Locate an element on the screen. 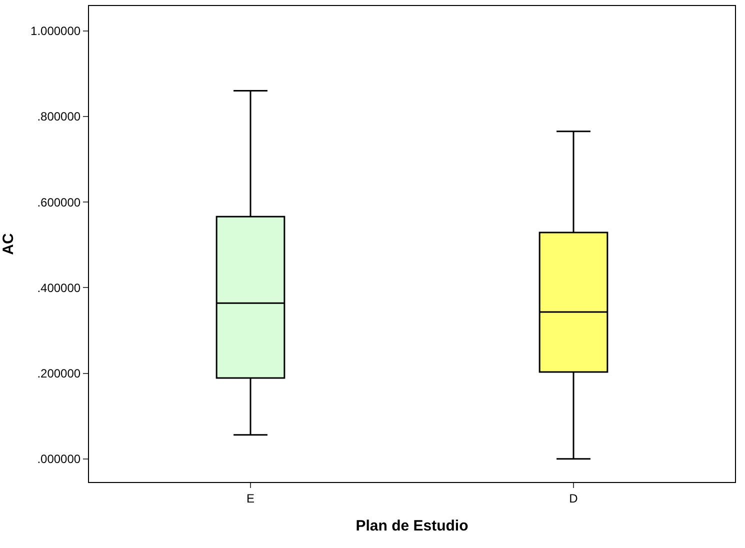 Image resolution: width=745 pixels, height=548 pixels. y-tick-label: .600000 is located at coordinates (59, 202).